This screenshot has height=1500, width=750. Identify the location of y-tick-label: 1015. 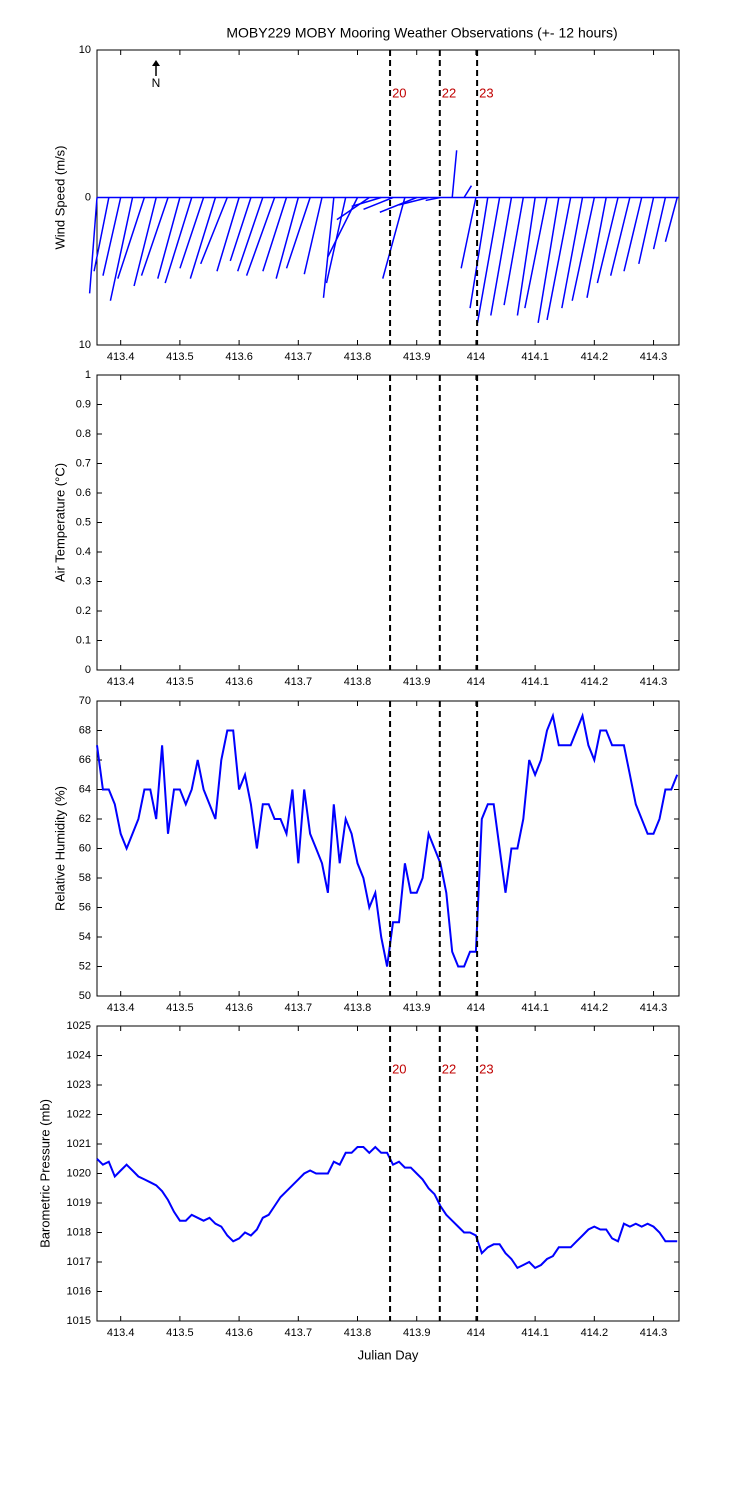
(79, 1321).